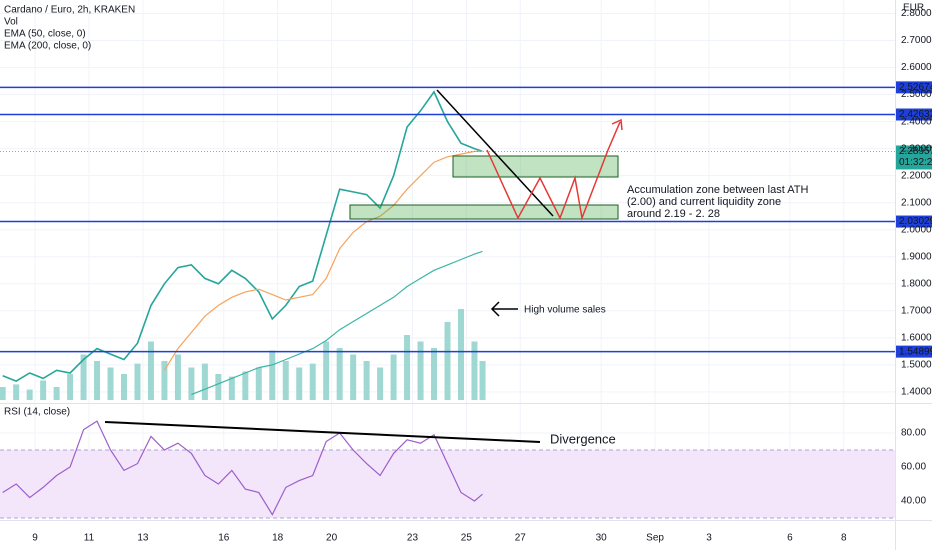 This screenshot has width=932, height=550. What do you see at coordinates (916, 256) in the screenshot?
I see `y-tick-label: 1.900000` at bounding box center [916, 256].